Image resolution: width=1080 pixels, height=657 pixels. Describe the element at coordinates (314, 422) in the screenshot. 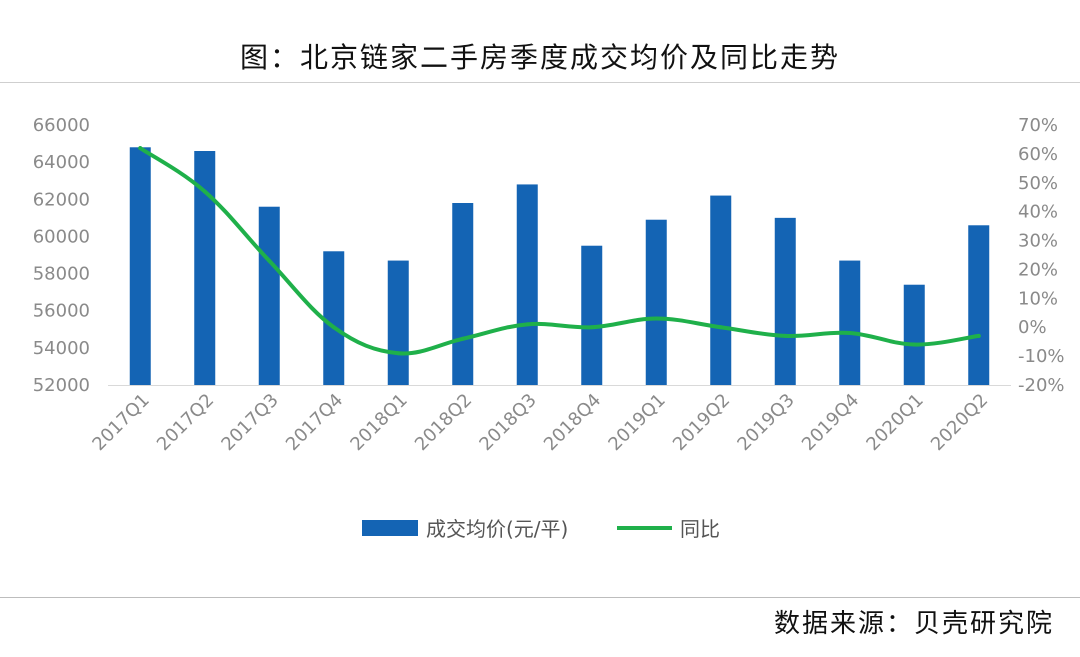

I see `x-tick-label: 2017Q4` at that location.